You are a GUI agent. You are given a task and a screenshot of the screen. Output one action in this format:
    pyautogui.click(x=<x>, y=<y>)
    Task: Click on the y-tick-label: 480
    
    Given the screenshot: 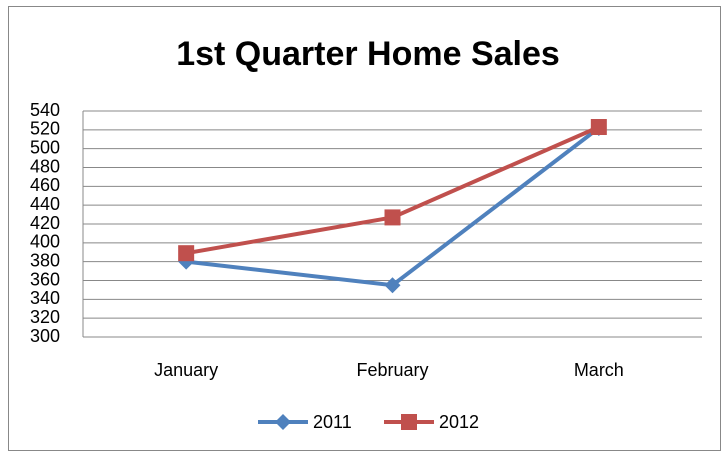 What is the action you would take?
    pyautogui.click(x=45, y=166)
    